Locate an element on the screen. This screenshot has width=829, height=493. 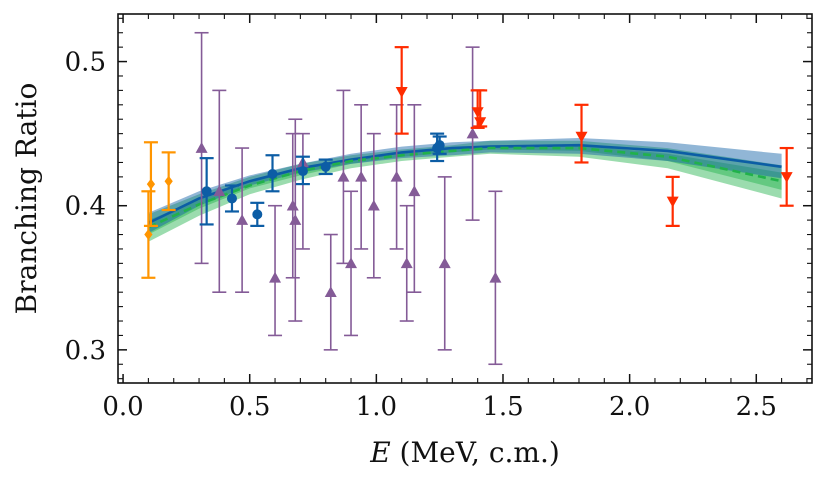
orange-diamonds is located at coordinates (158, 210).